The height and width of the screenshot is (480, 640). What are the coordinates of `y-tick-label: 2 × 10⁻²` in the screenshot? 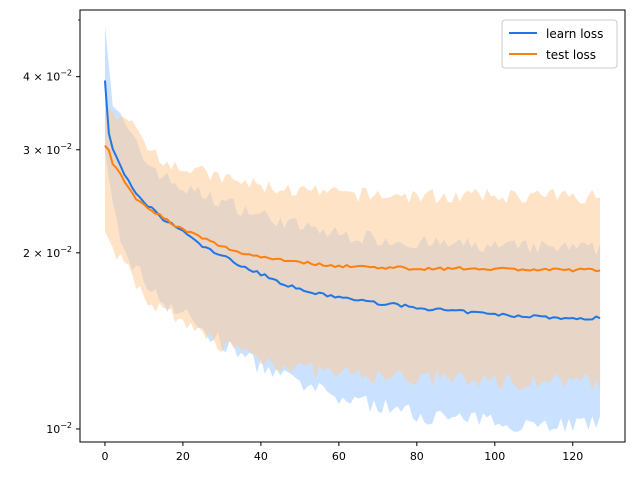 It's located at (47, 252).